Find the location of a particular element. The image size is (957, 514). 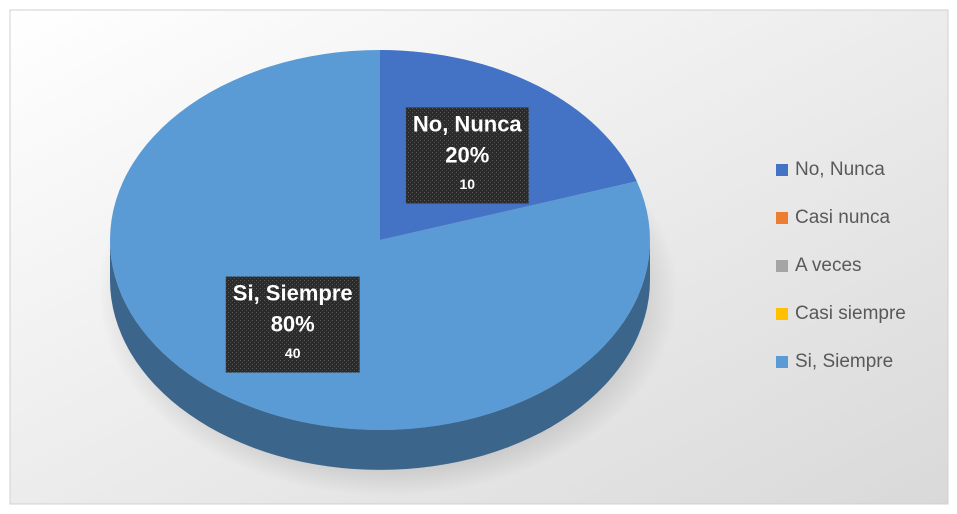

legend-label: No, Nunca is located at coordinates (840, 169).